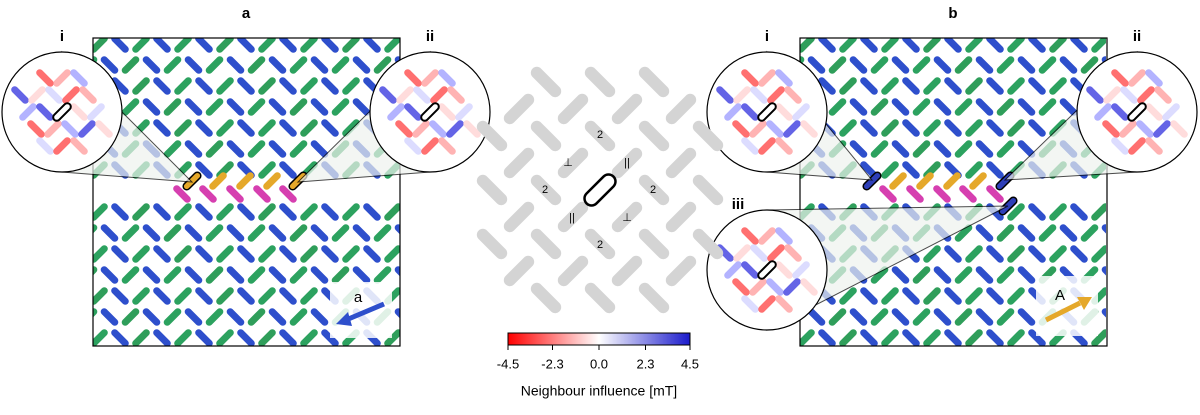 The image size is (1200, 415). I want to click on magnifier-label: ii, so click(430, 36).